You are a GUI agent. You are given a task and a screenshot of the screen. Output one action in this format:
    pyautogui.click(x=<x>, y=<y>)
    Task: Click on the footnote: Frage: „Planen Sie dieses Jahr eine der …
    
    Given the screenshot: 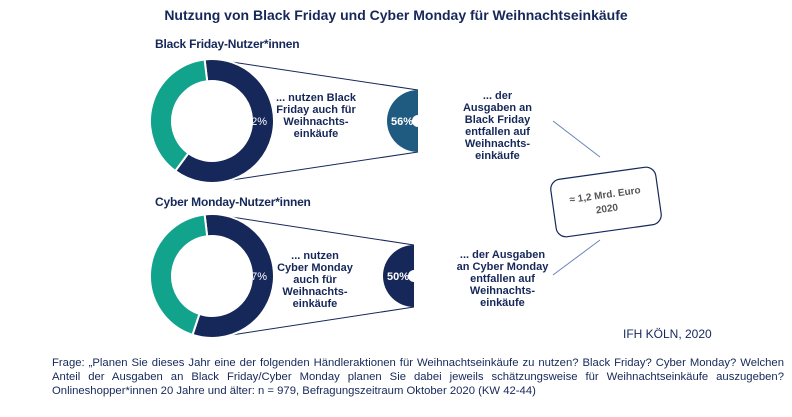 What is the action you would take?
    pyautogui.click(x=418, y=377)
    